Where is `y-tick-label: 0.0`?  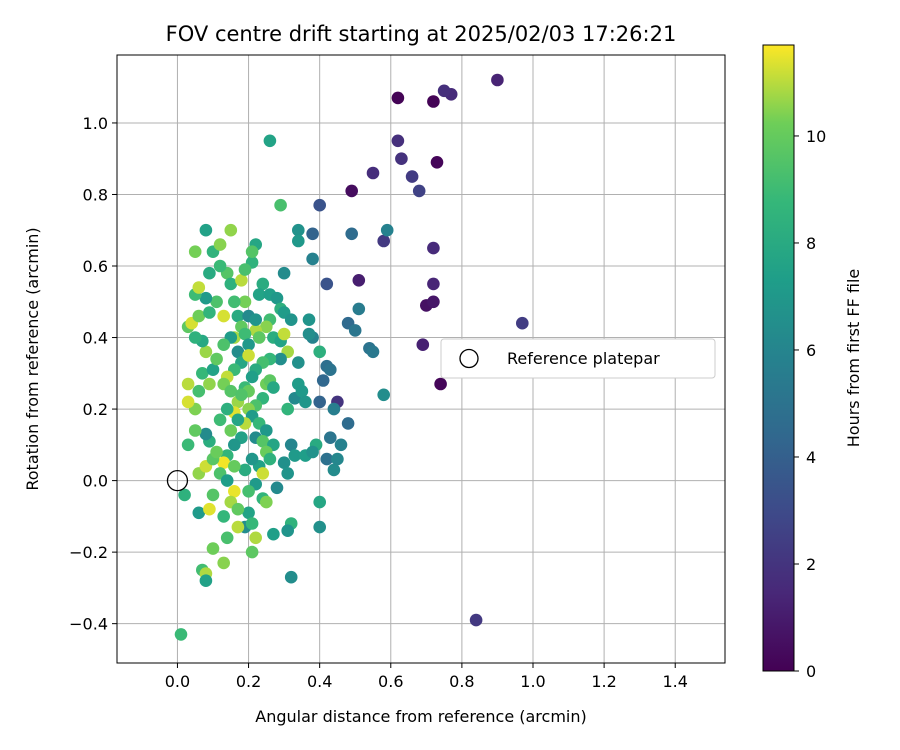
y-tick-label: 0.0 is located at coordinates (95, 481).